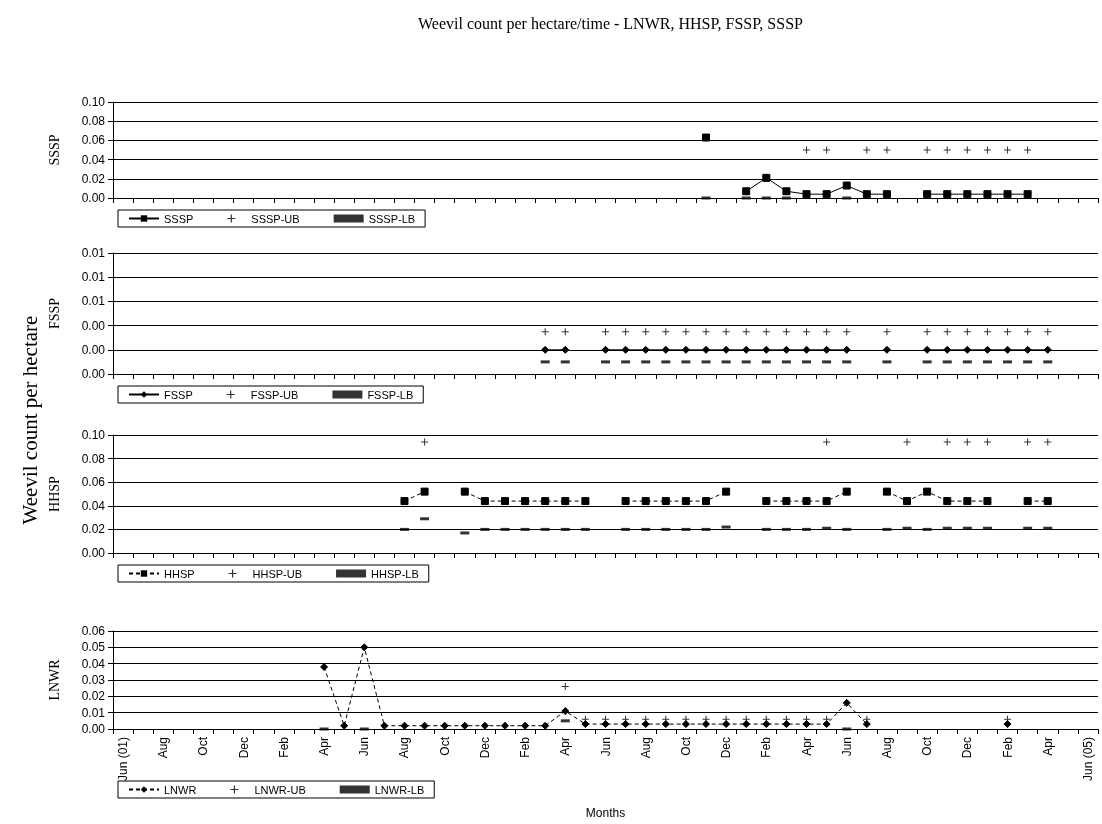  I want to click on y-tick-label: 0.05, so click(93, 647).